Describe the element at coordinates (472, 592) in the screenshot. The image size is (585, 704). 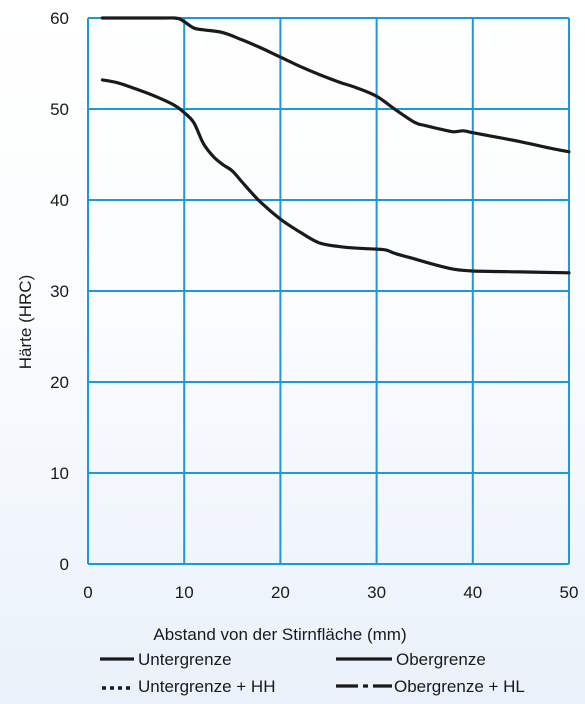
I see `x-tick-label: 40` at that location.